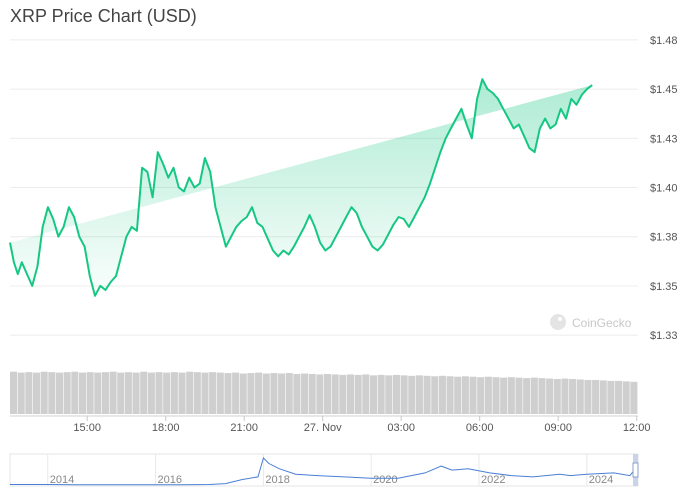 This screenshot has width=685, height=500. Describe the element at coordinates (558, 428) in the screenshot. I see `x-tick-label: 09:00` at that location.